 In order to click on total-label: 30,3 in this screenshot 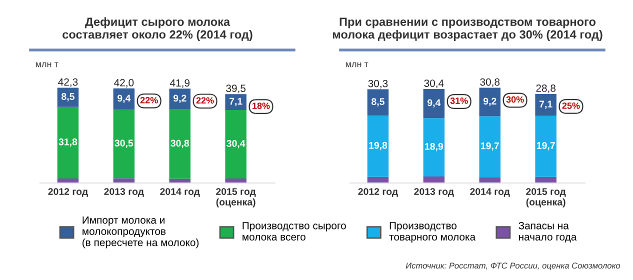, I will do `click(378, 84)`.